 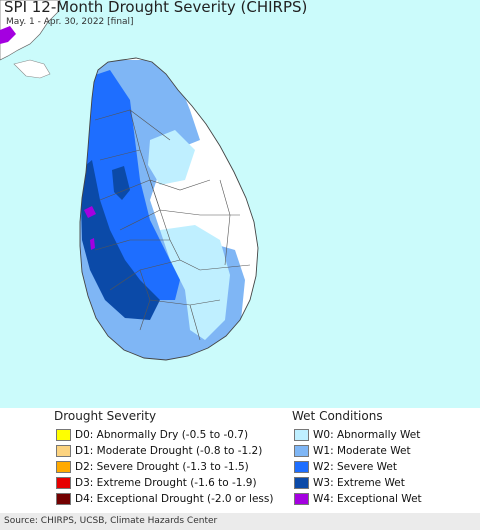 What do you see at coordinates (367, 499) in the screenshot?
I see `legend-label-w4: W4: Exceptional Wet` at bounding box center [367, 499].